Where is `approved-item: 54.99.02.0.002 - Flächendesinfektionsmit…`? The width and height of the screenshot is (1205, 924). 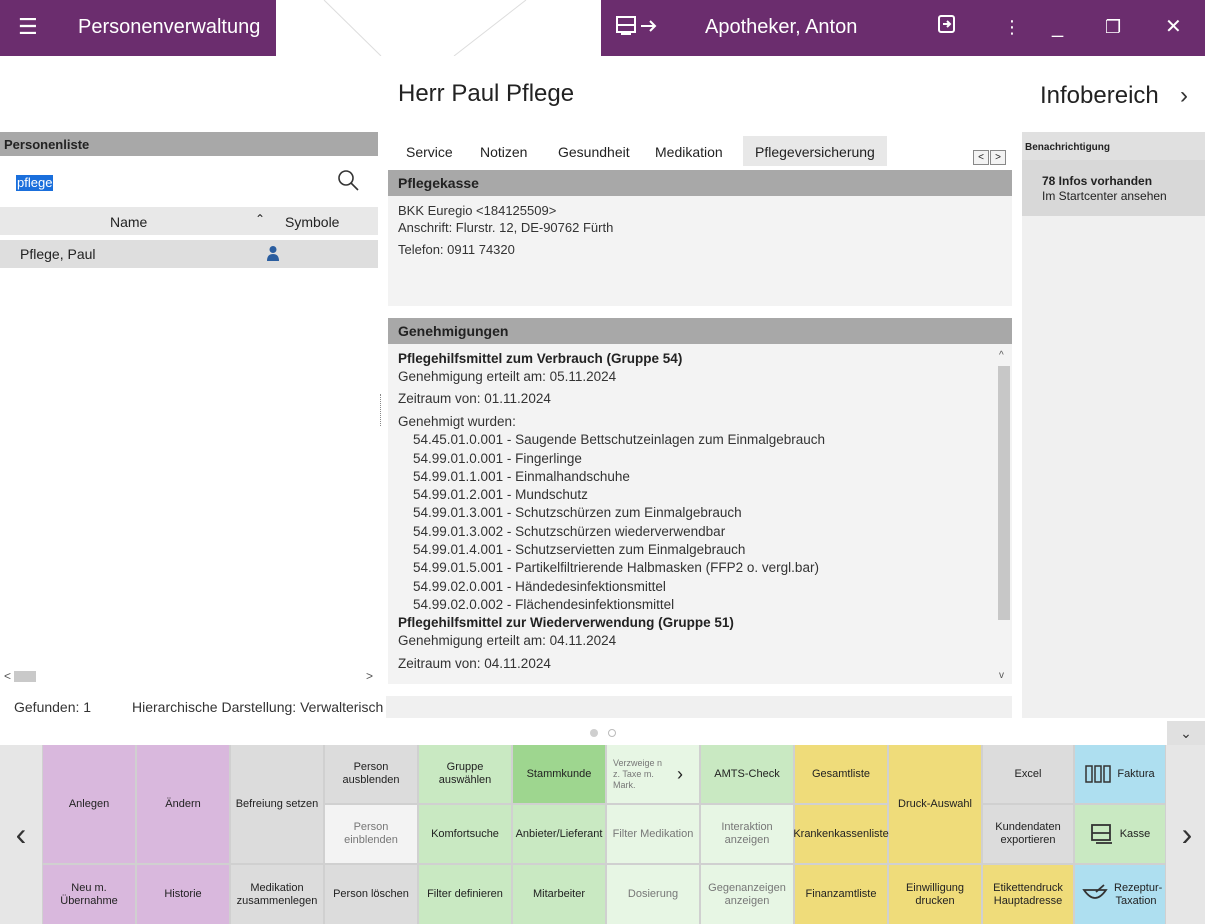 approved-item: 54.99.02.0.002 - Flächendesinfektionsmit… is located at coordinates (544, 604).